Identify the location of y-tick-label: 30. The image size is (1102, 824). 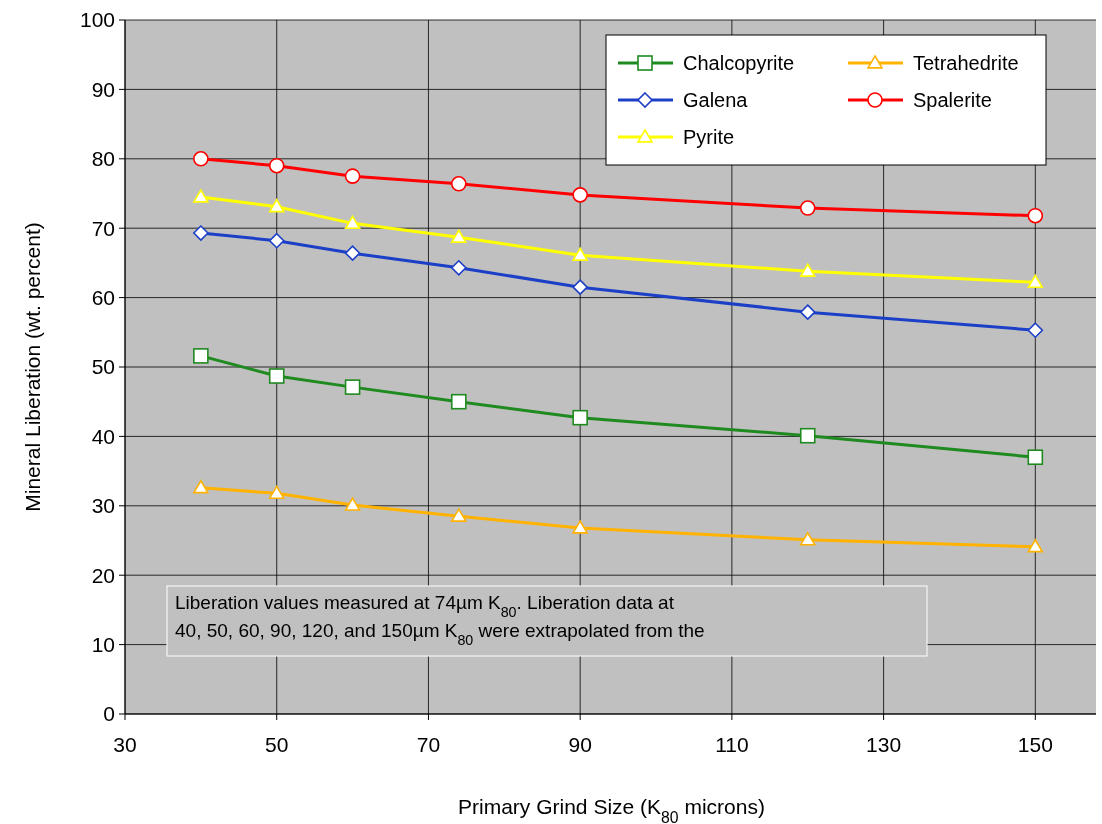
(103, 506).